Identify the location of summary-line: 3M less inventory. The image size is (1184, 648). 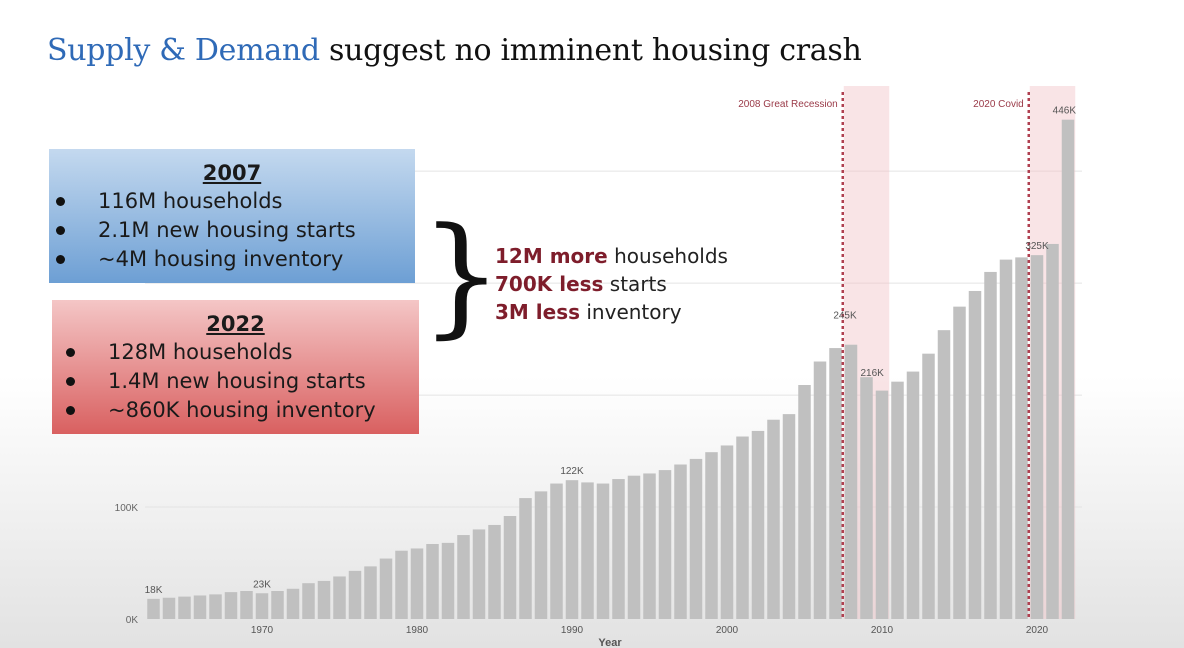
(611, 312).